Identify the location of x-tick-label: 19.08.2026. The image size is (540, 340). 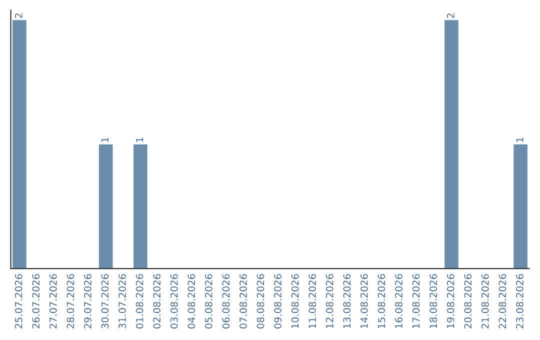
(450, 301).